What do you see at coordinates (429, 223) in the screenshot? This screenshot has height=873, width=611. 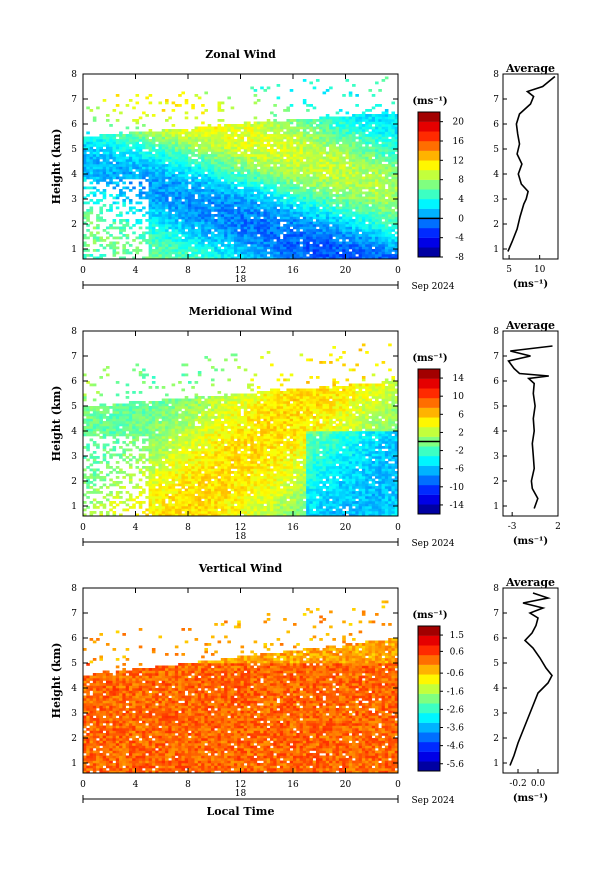 I see `colorbar-segment` at bounding box center [429, 223].